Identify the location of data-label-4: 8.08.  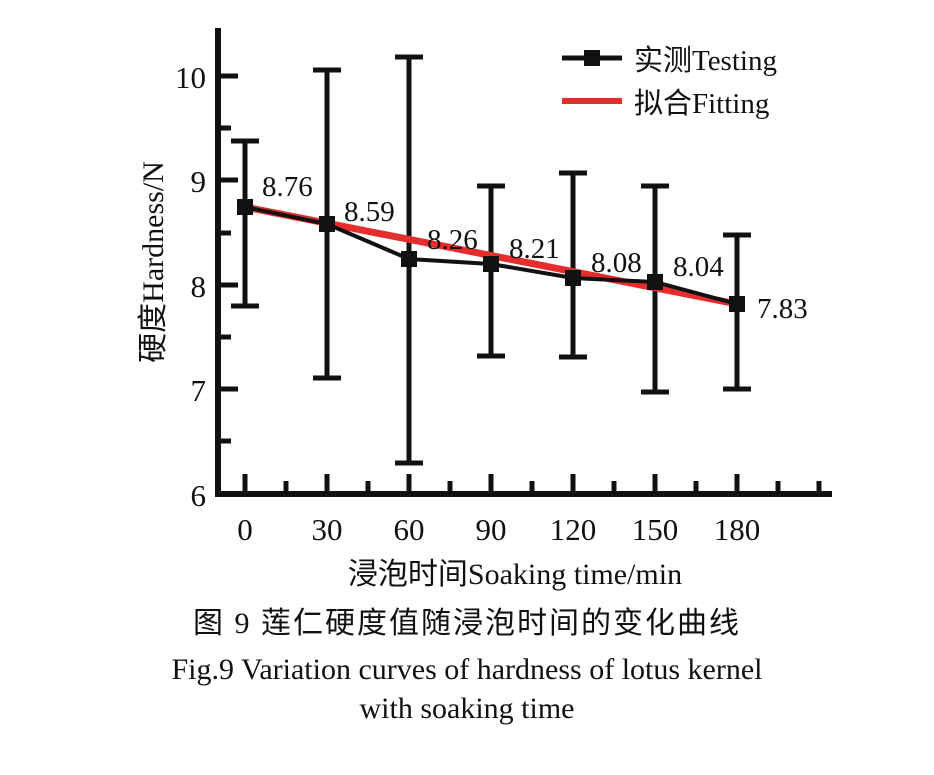
(616, 263).